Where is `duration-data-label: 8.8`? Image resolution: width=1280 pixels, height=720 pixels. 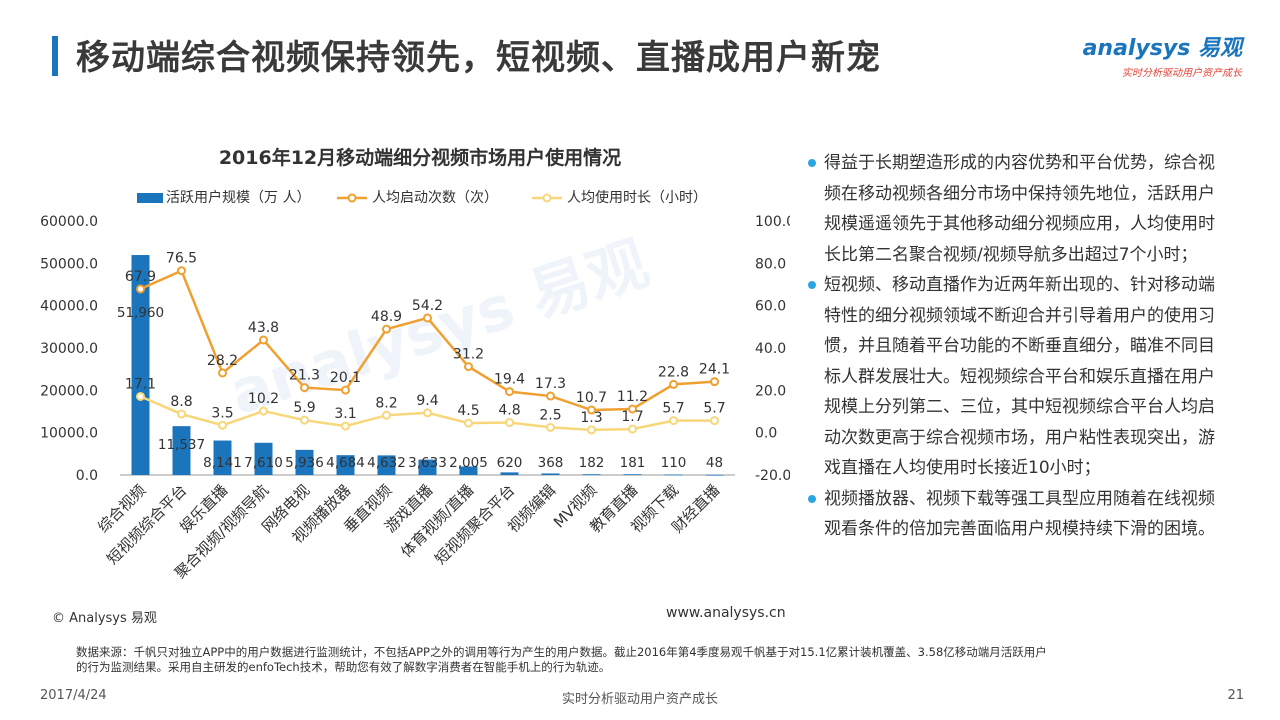 duration-data-label: 8.8 is located at coordinates (181, 402).